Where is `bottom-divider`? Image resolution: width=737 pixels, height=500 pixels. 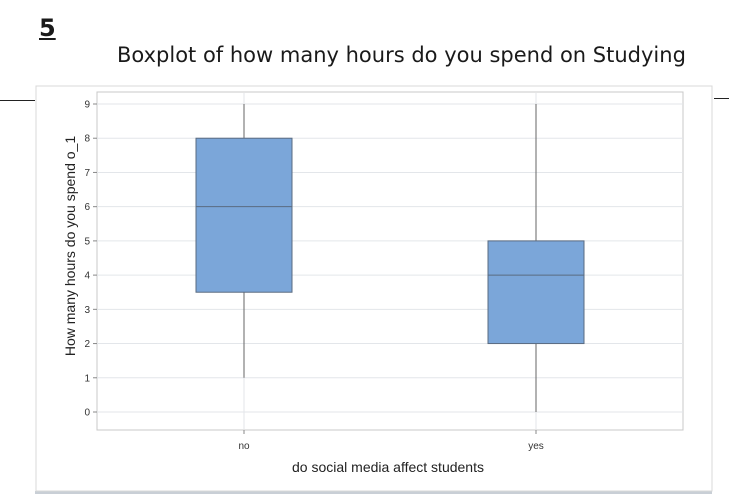 bottom-divider is located at coordinates (373, 492).